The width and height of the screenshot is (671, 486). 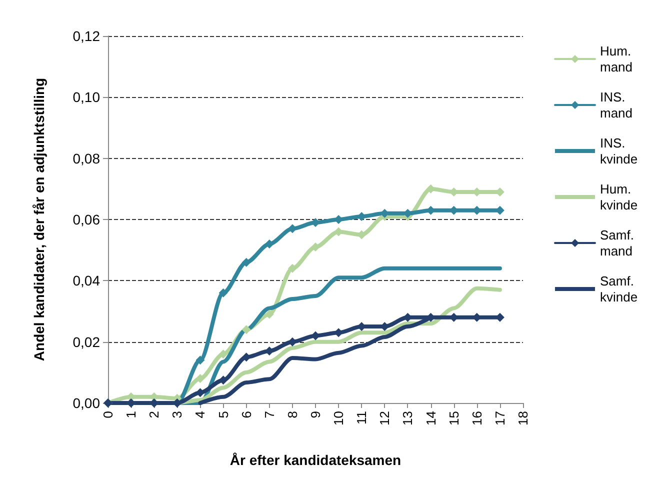 I want to click on x-tick-label: 0, so click(x=108, y=414).